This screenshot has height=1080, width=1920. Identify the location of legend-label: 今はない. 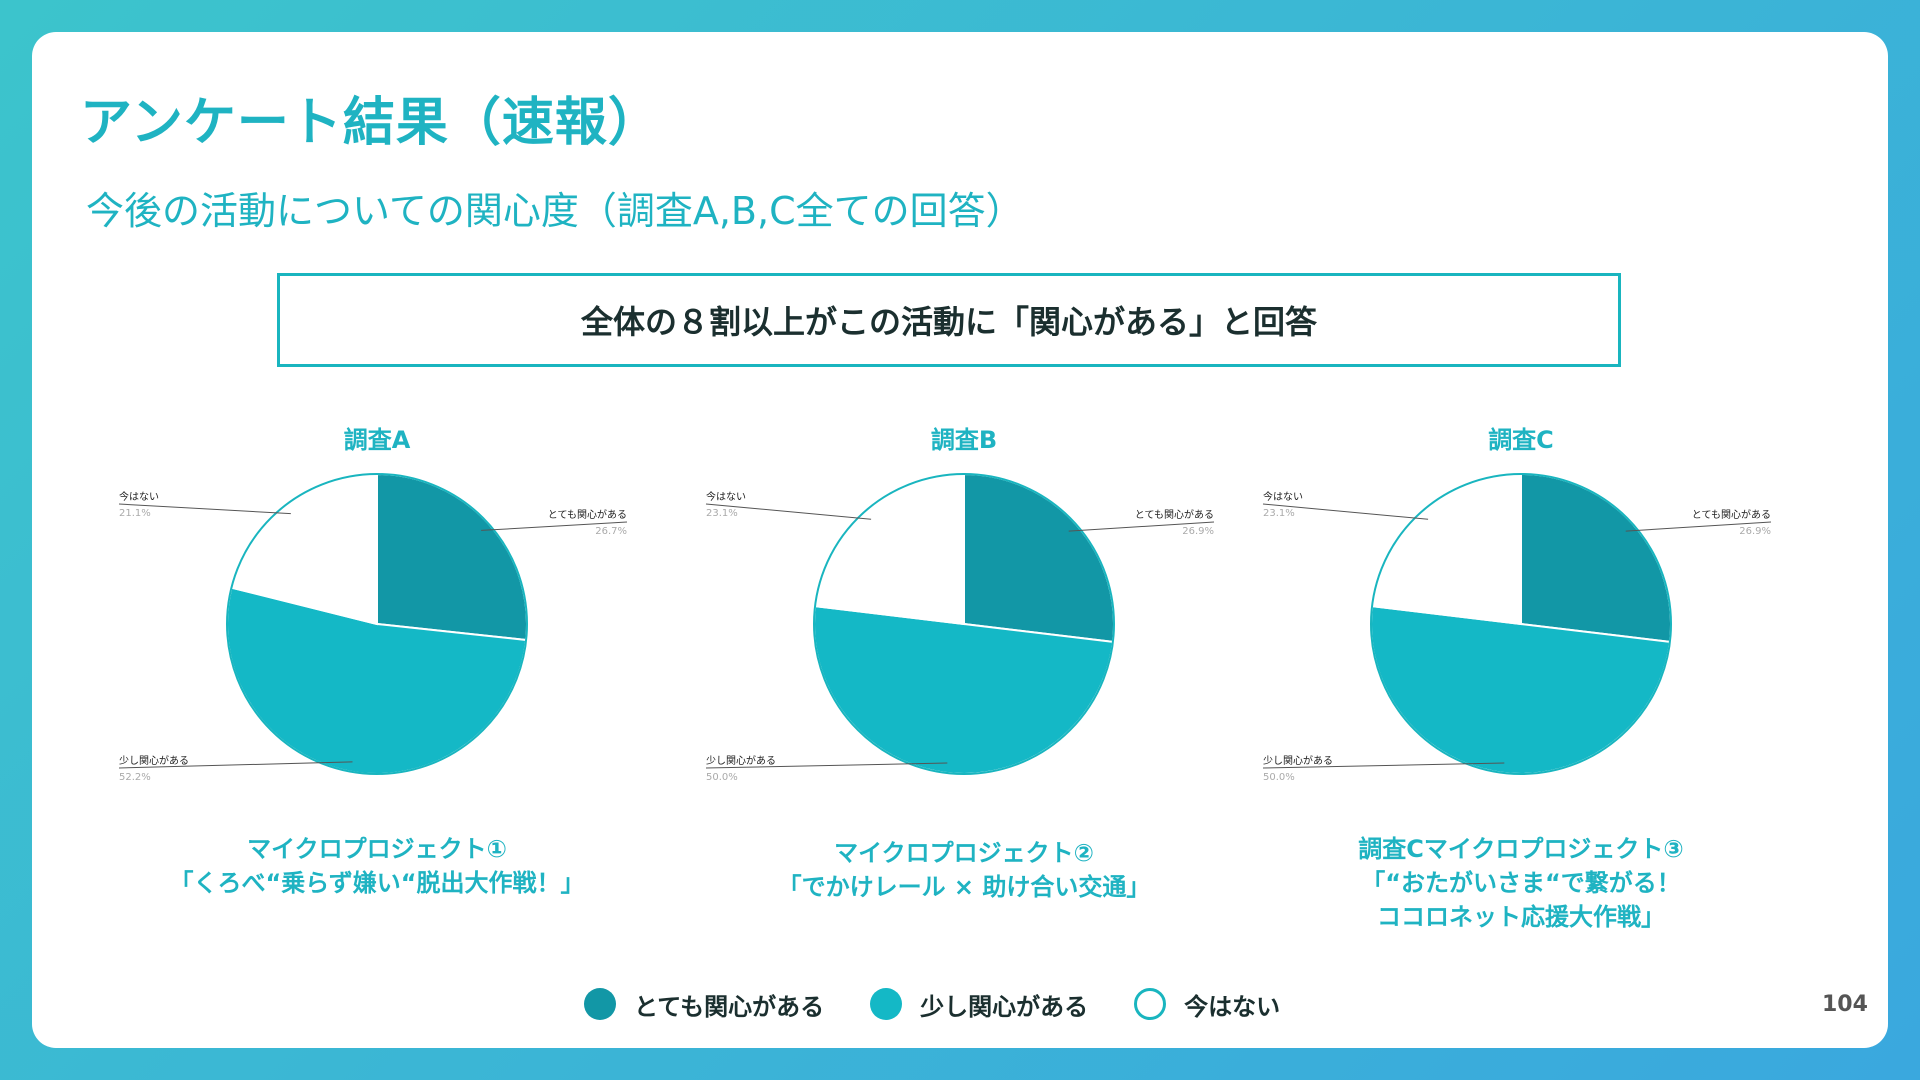
(1232, 1006).